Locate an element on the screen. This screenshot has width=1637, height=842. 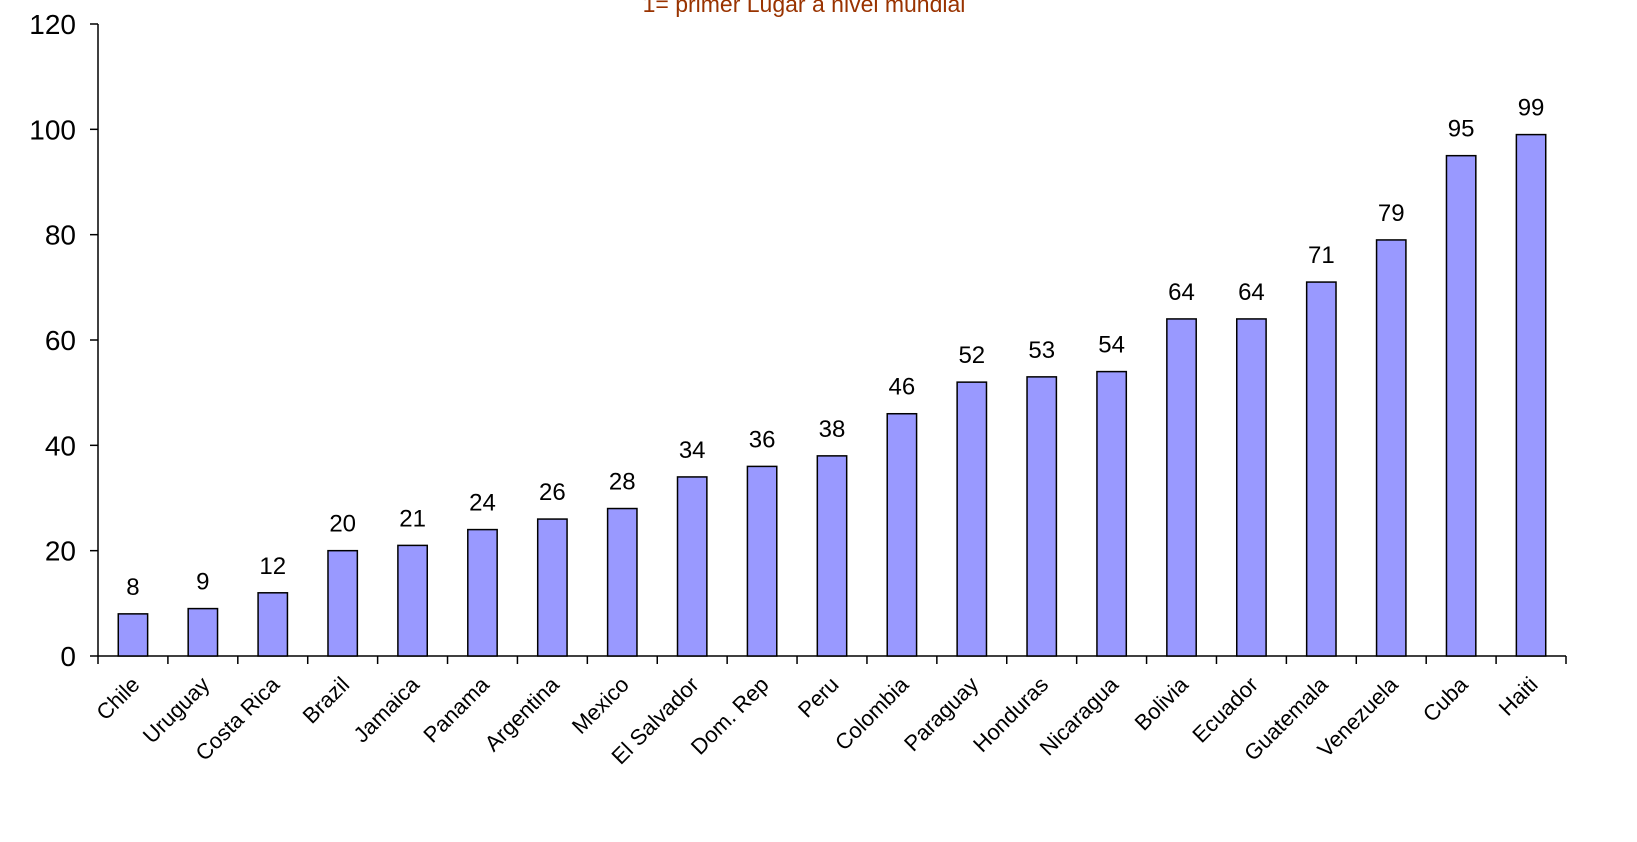
data-label: 8 is located at coordinates (132, 587).